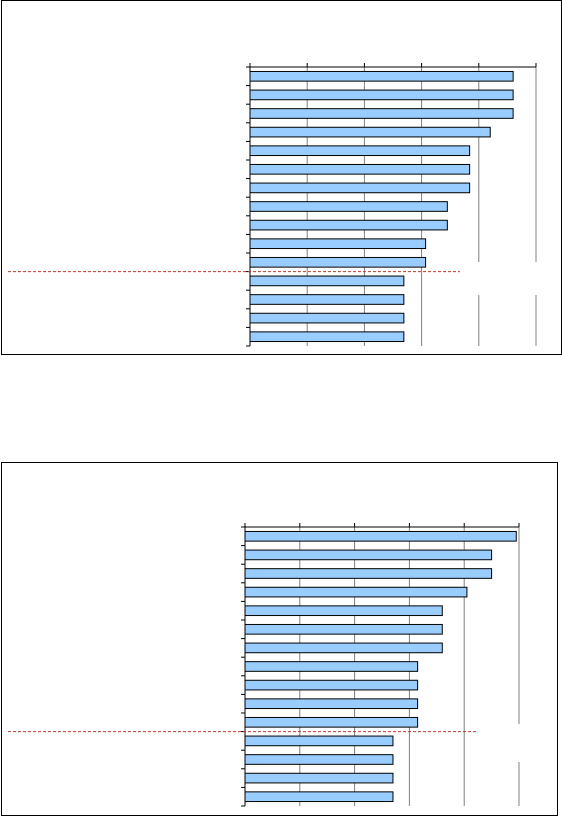 The image size is (562, 817). I want to click on chart-1-gap, so click(500, 278).